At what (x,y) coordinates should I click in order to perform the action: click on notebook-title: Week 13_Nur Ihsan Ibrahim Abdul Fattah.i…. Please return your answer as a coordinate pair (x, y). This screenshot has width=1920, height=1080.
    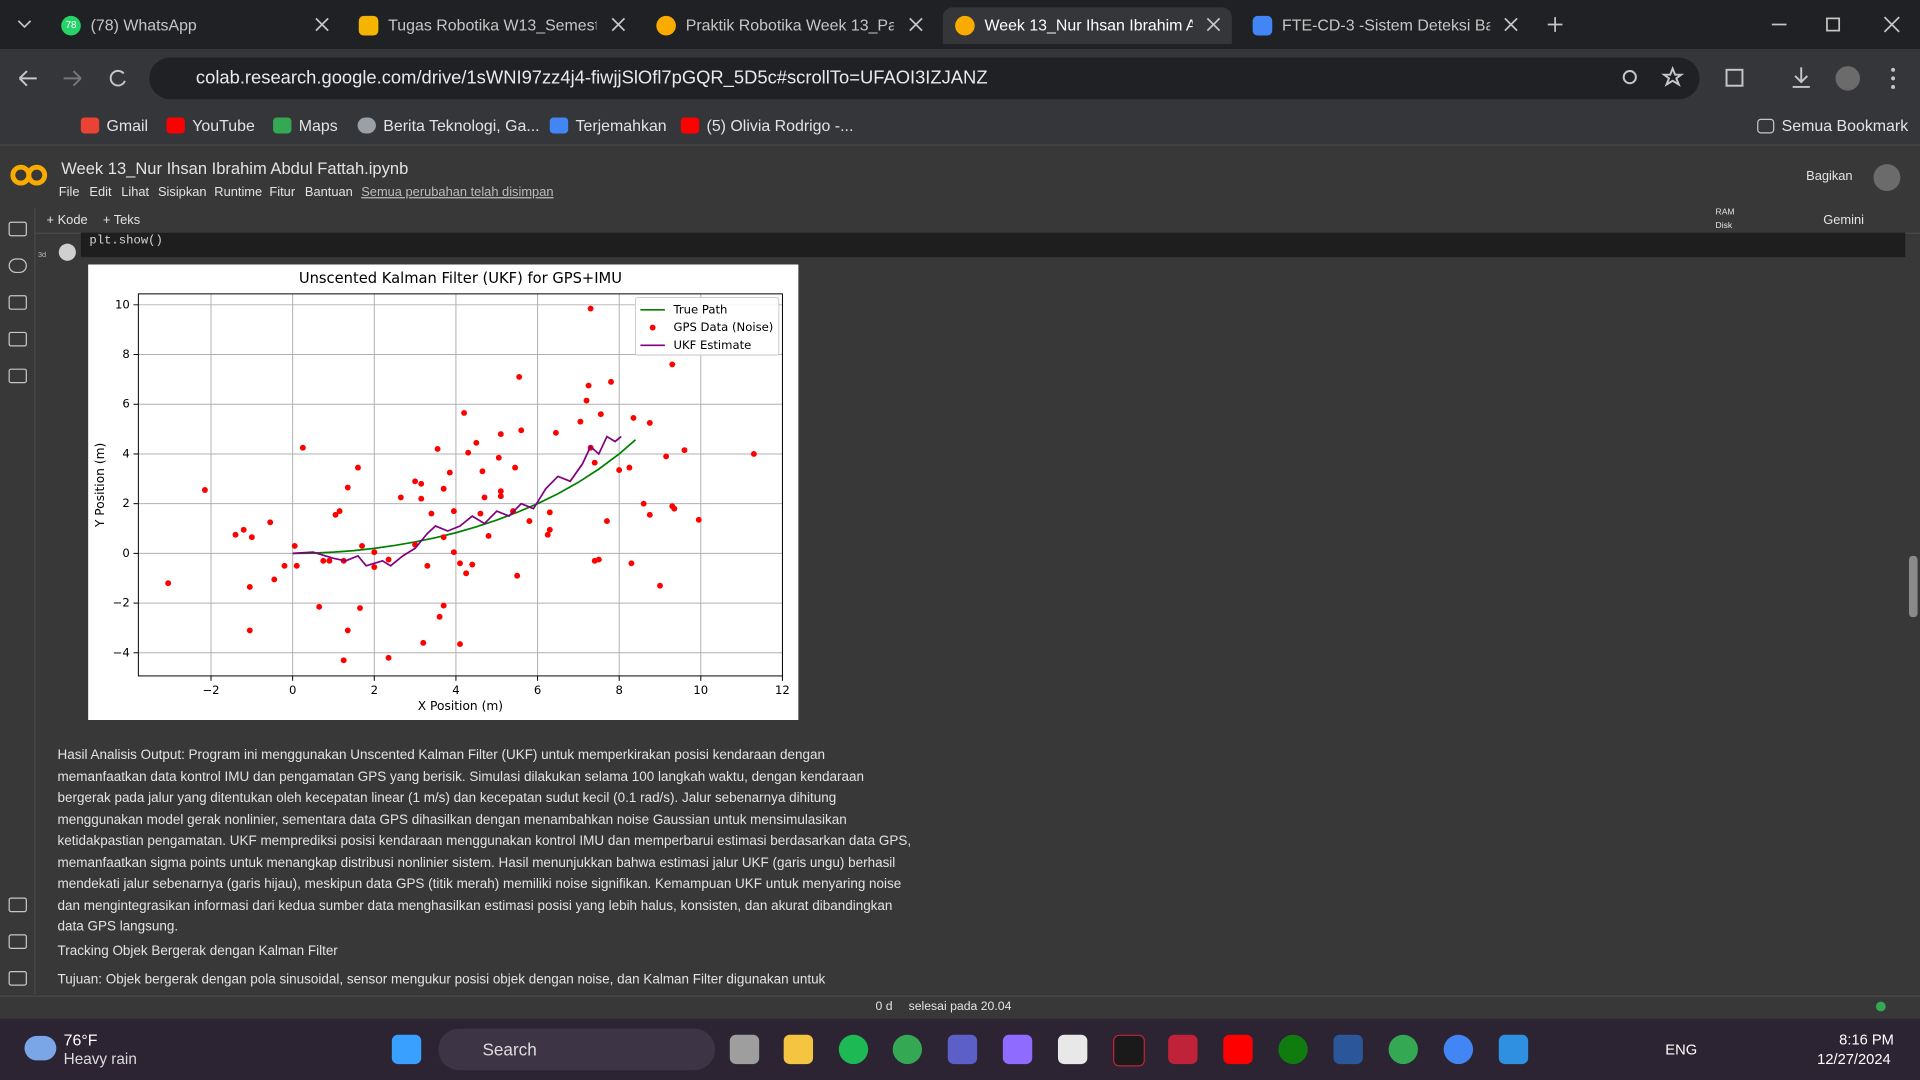
    Looking at the image, I should click on (235, 168).